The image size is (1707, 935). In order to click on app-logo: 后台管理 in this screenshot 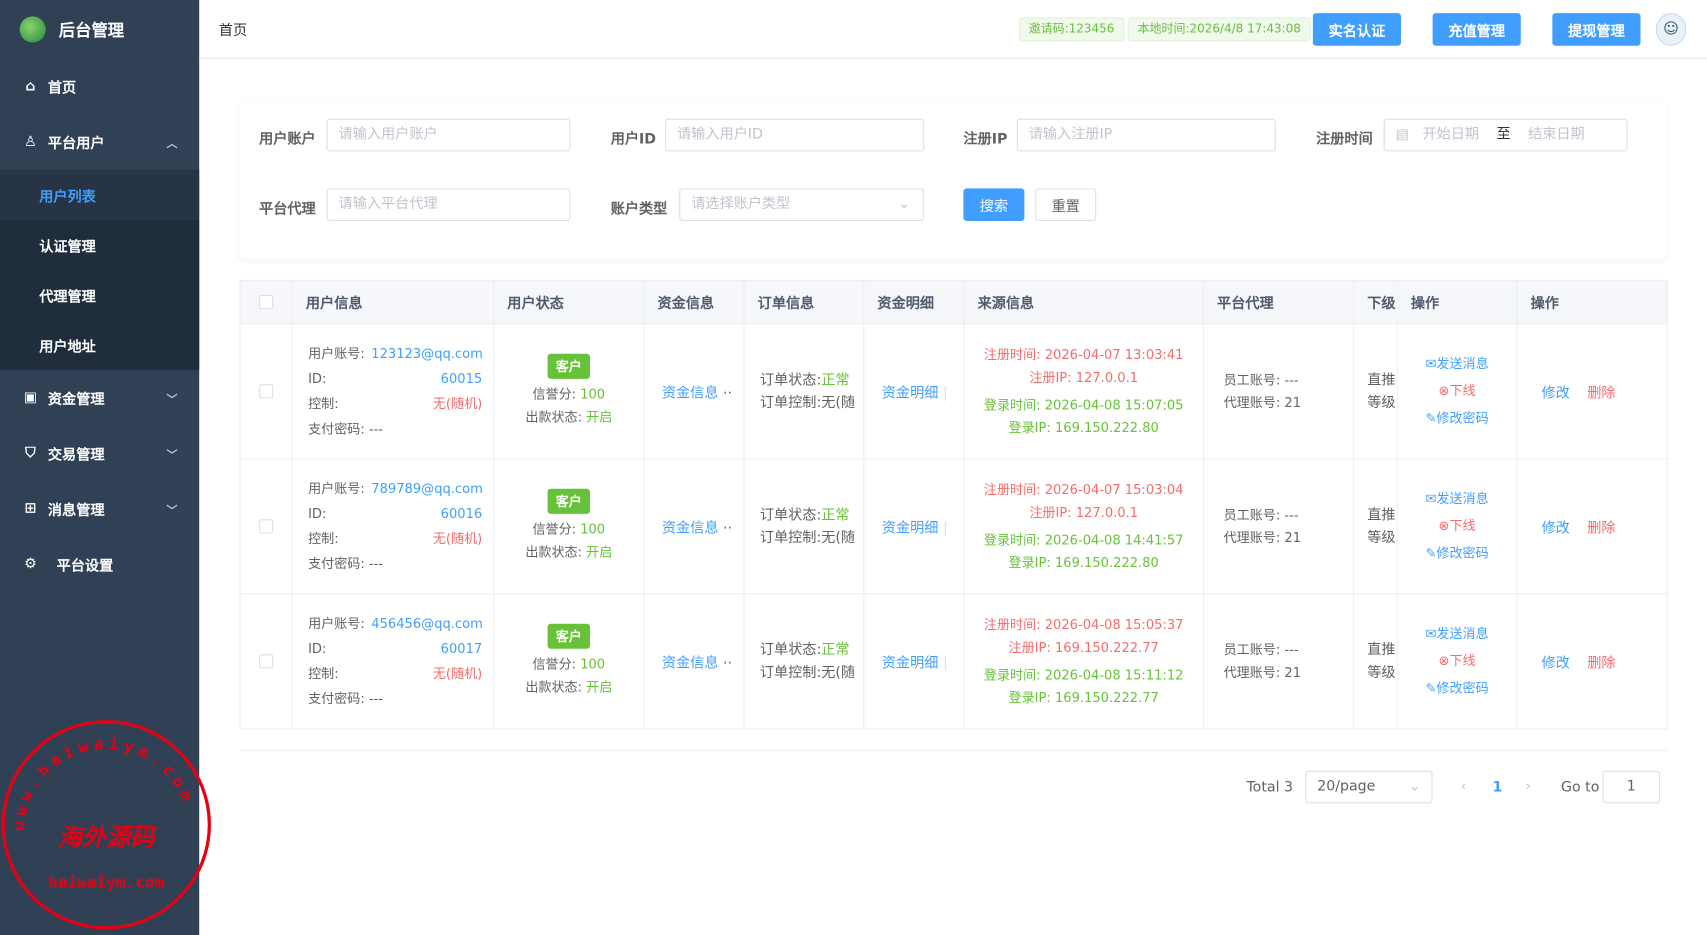, I will do `click(99, 29)`.